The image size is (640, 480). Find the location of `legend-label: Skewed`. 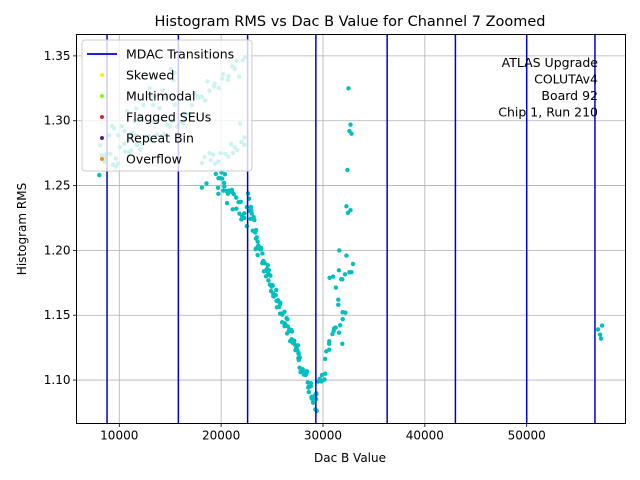

legend-label: Skewed is located at coordinates (150, 75).